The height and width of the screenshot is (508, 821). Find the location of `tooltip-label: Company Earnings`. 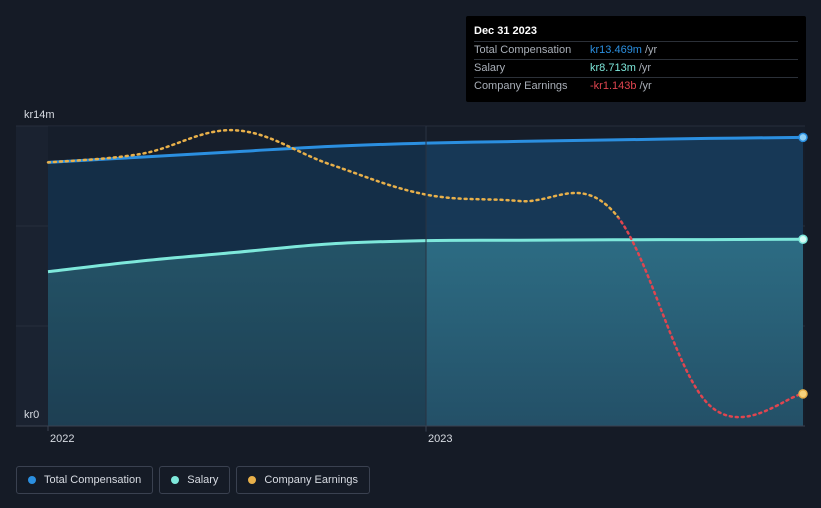

tooltip-label: Company Earnings is located at coordinates (521, 86).